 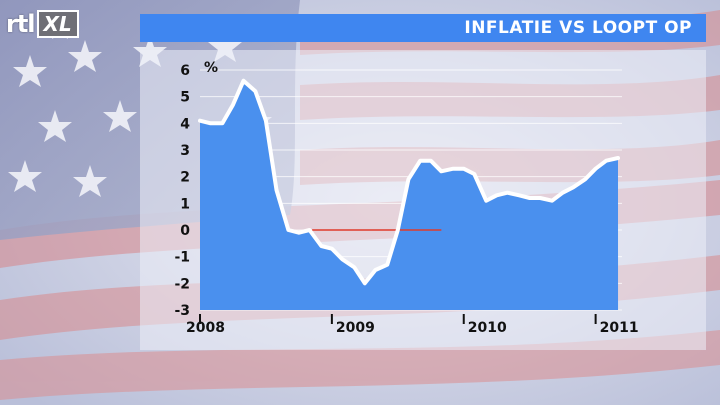 I want to click on y-axis-ticks: 6 5 4 3 2 1 0 -1 -2 -3, so click(x=182, y=191).